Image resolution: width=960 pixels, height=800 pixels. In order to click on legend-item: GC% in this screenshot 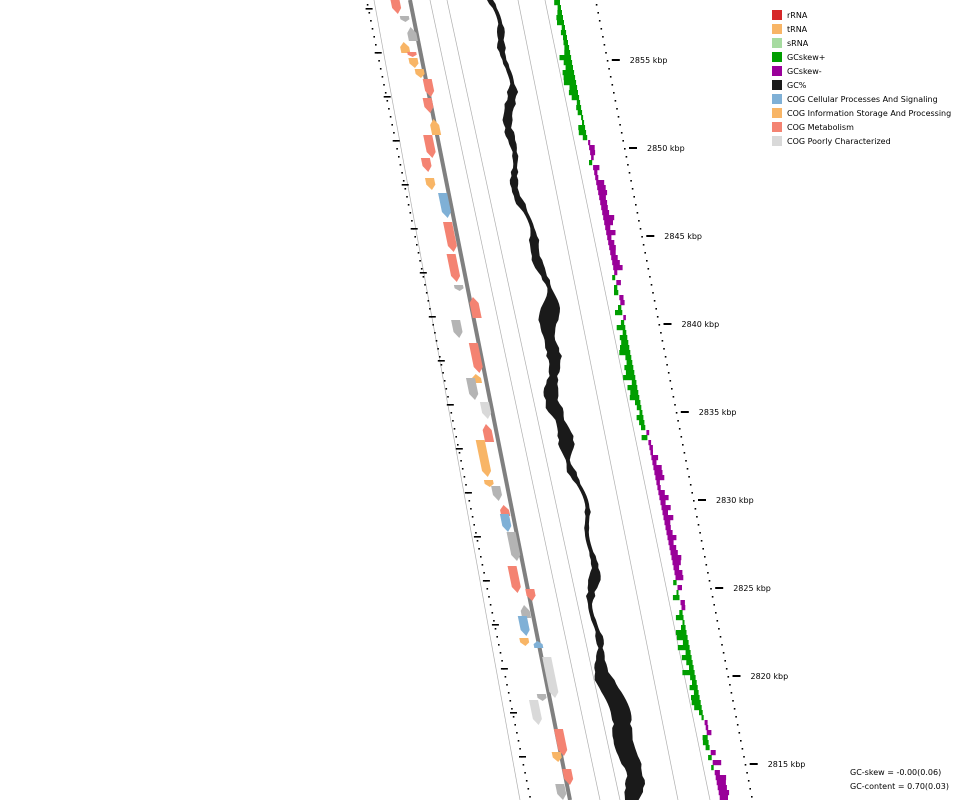, I will do `click(861, 85)`.